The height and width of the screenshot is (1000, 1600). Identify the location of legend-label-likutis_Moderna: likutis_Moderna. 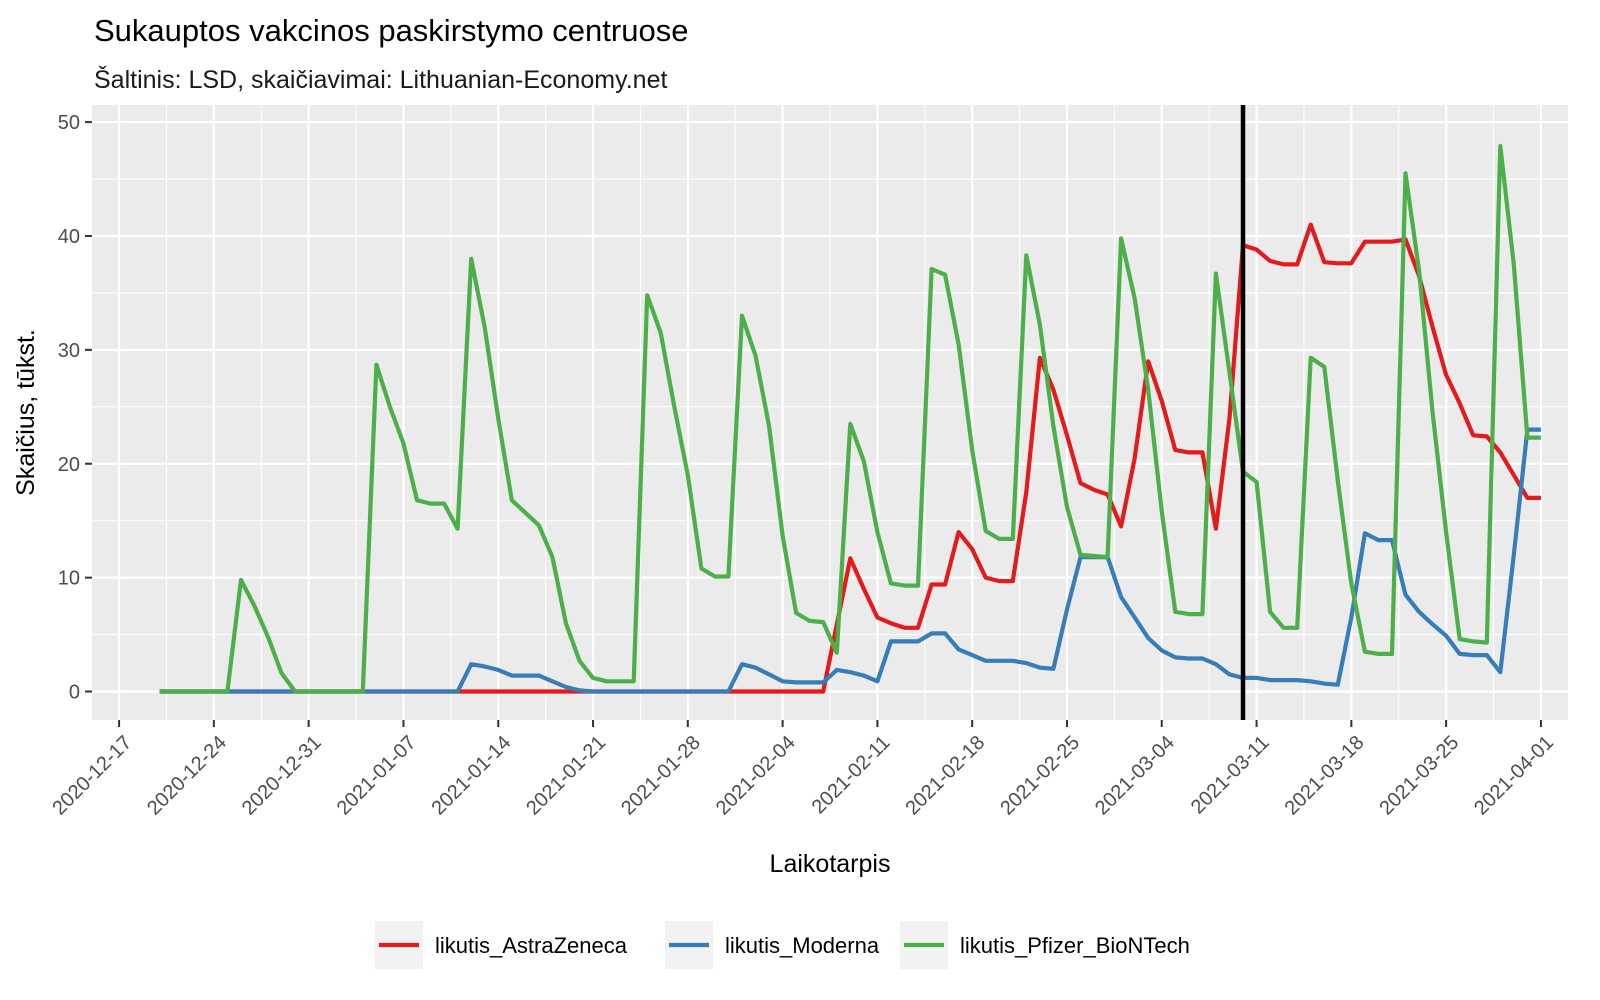
(802, 945).